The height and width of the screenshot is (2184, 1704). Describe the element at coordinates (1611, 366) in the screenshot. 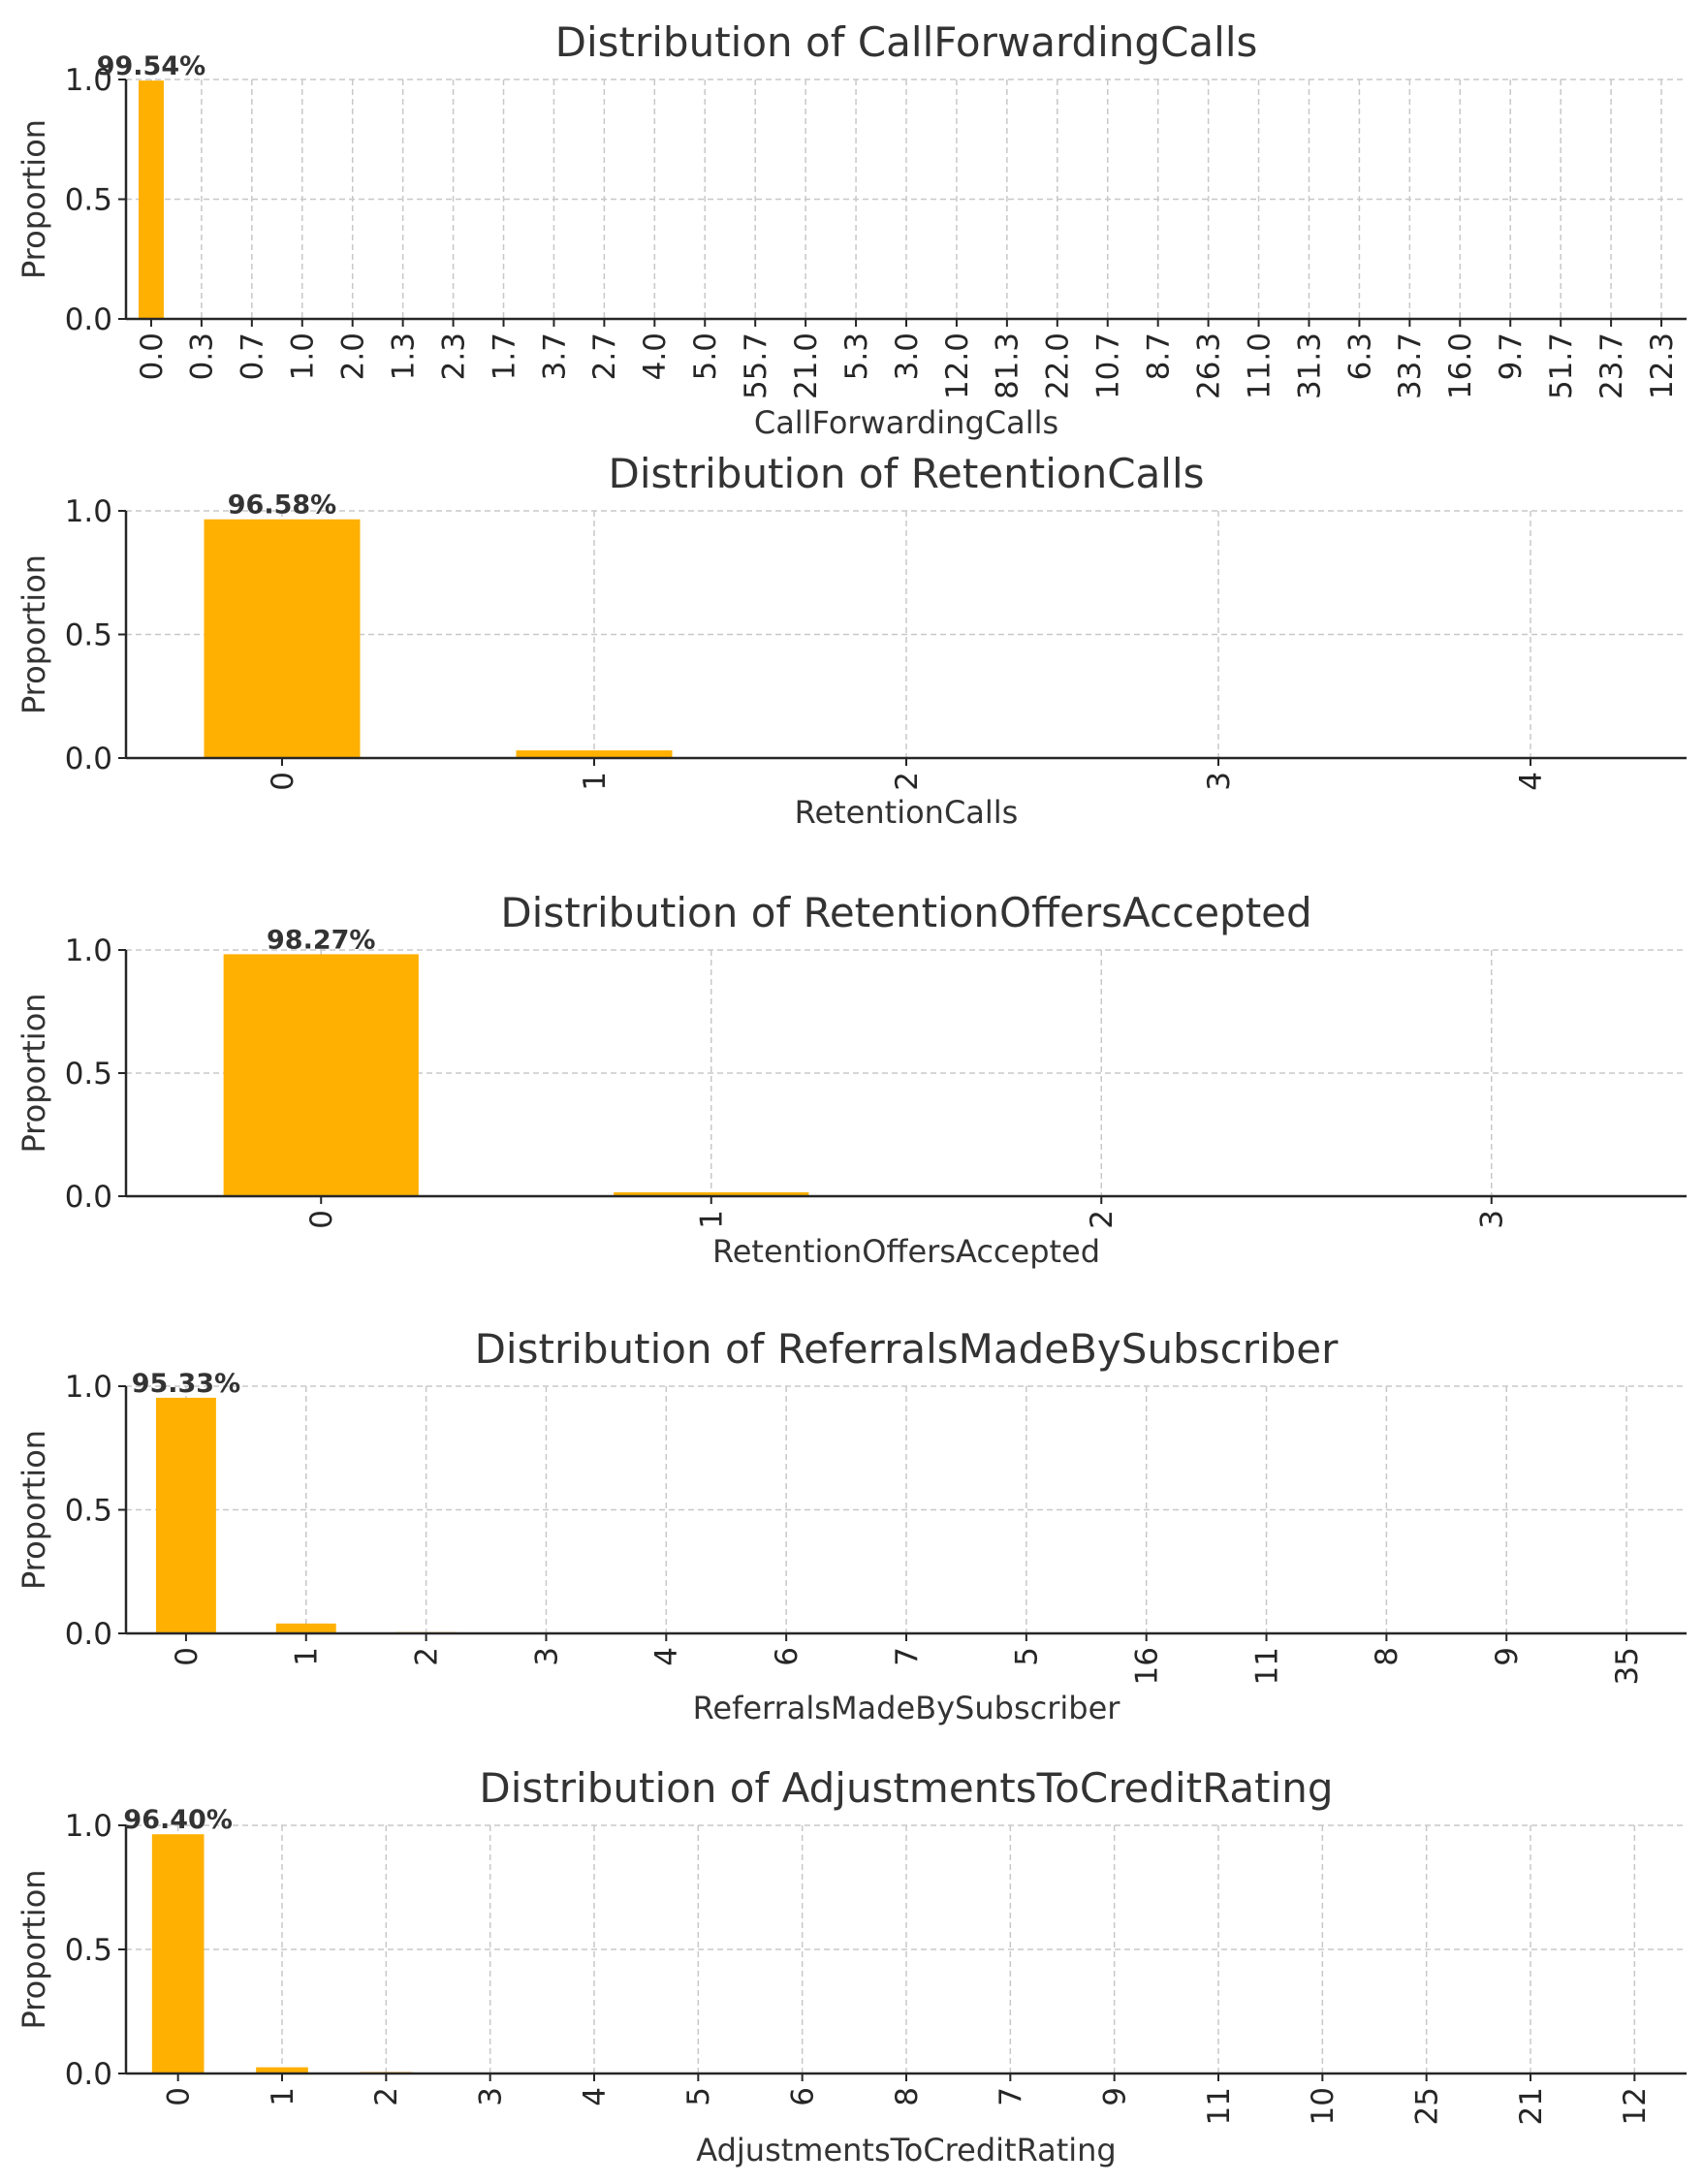

I see `x-tick-label: 23.7` at that location.